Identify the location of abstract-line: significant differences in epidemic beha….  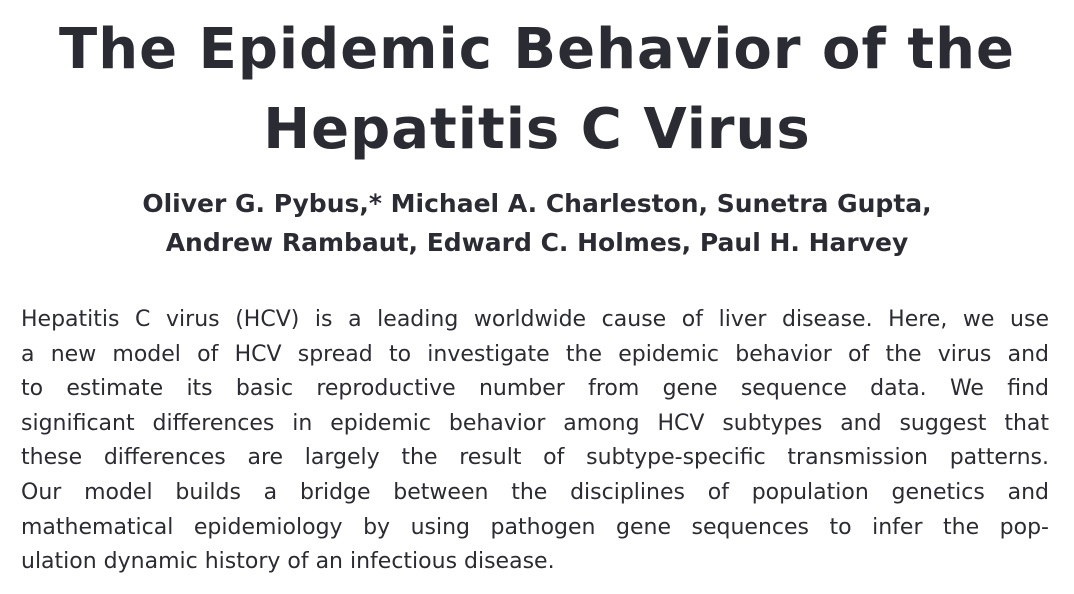
(535, 423).